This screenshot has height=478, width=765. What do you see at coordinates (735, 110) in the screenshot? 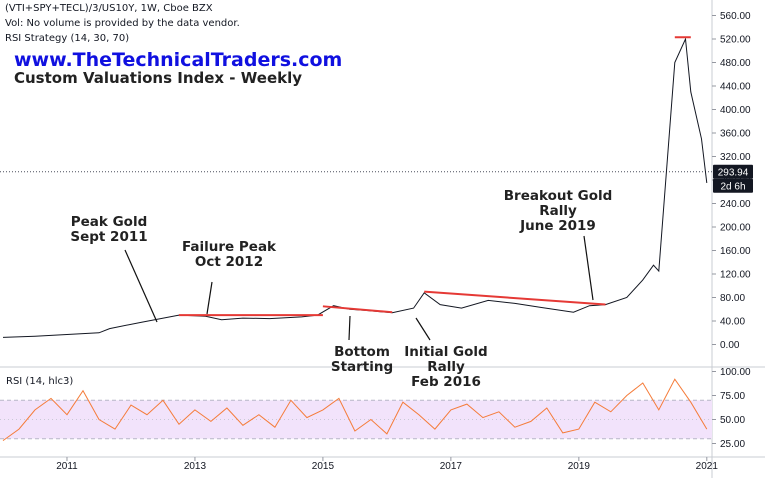
I see `price-tick-label: 400.00` at bounding box center [735, 110].